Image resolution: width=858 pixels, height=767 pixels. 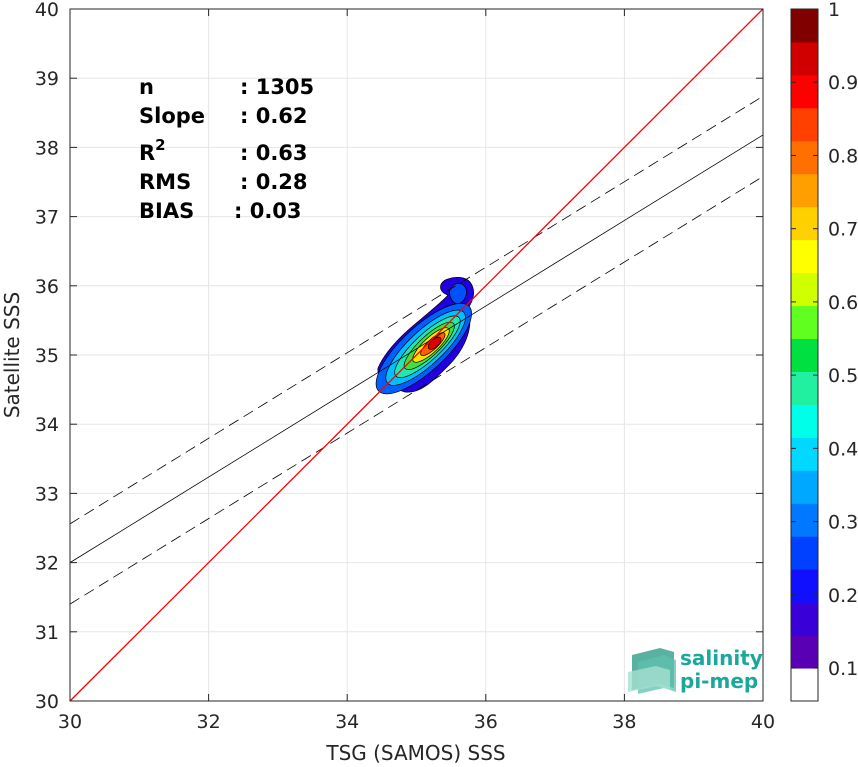 I want to click on stat-value: : 1305, so click(x=277, y=87).